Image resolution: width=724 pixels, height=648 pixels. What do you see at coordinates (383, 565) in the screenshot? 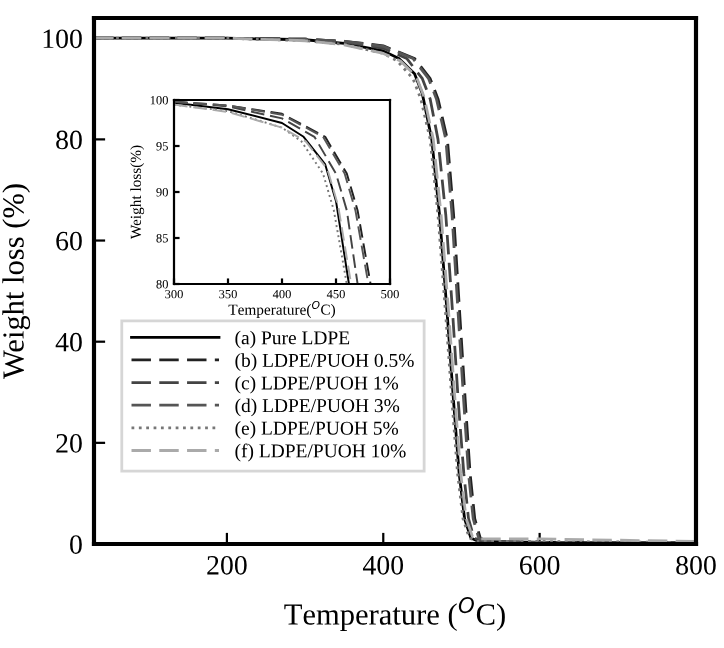
I see `x-tick-label: 400` at bounding box center [383, 565].